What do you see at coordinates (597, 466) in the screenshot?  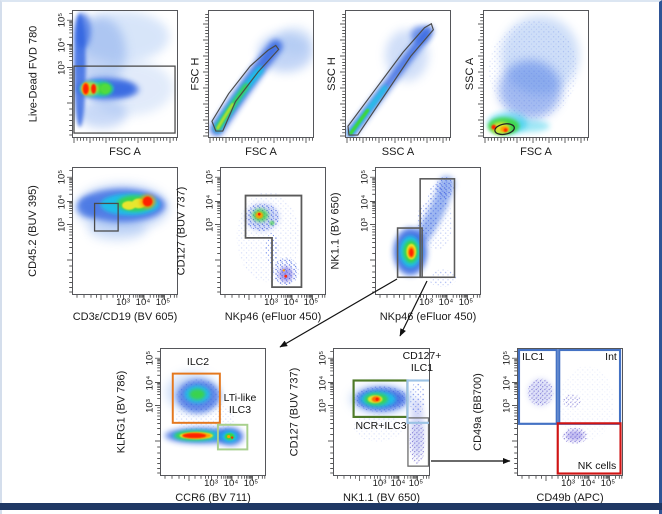 I see `gate-label-nk-cells: NK cells` at bounding box center [597, 466].